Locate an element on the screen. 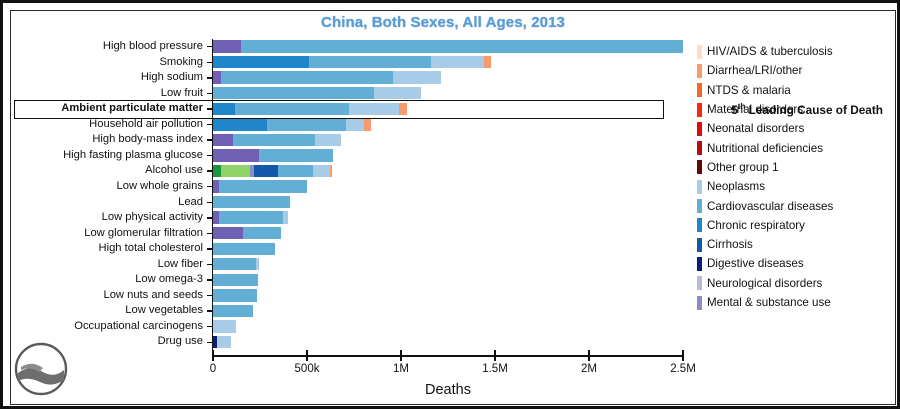  legend-item: Diarrhea/LRI/other is located at coordinates (797, 70).